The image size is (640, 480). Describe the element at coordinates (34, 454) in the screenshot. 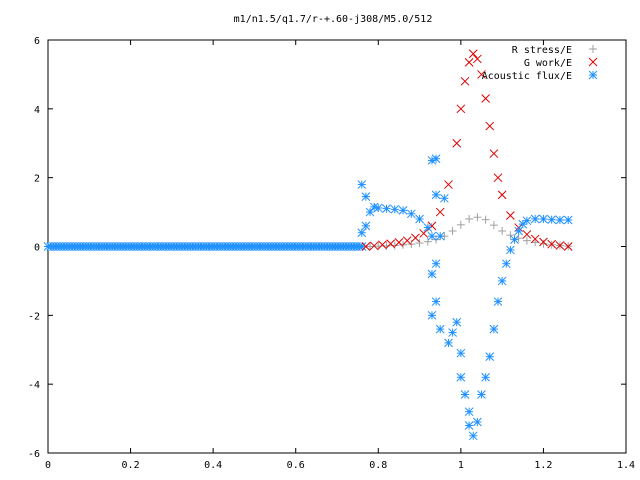

I see `y-tick-label: -6` at that location.